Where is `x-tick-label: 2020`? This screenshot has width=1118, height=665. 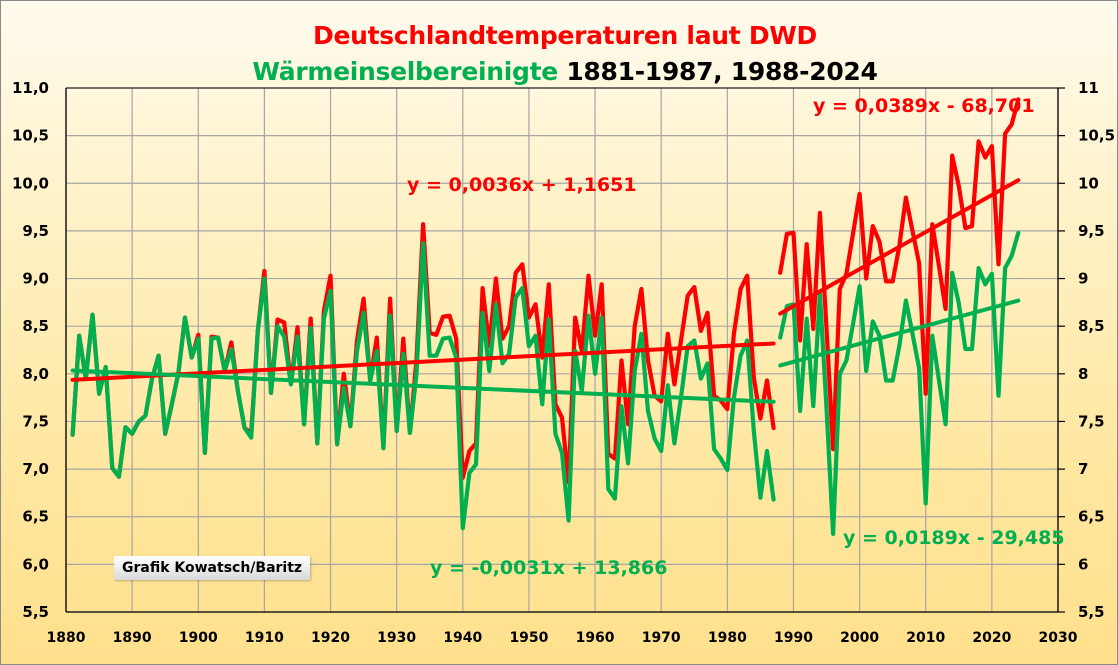
x-tick-label: 2020 is located at coordinates (991, 638).